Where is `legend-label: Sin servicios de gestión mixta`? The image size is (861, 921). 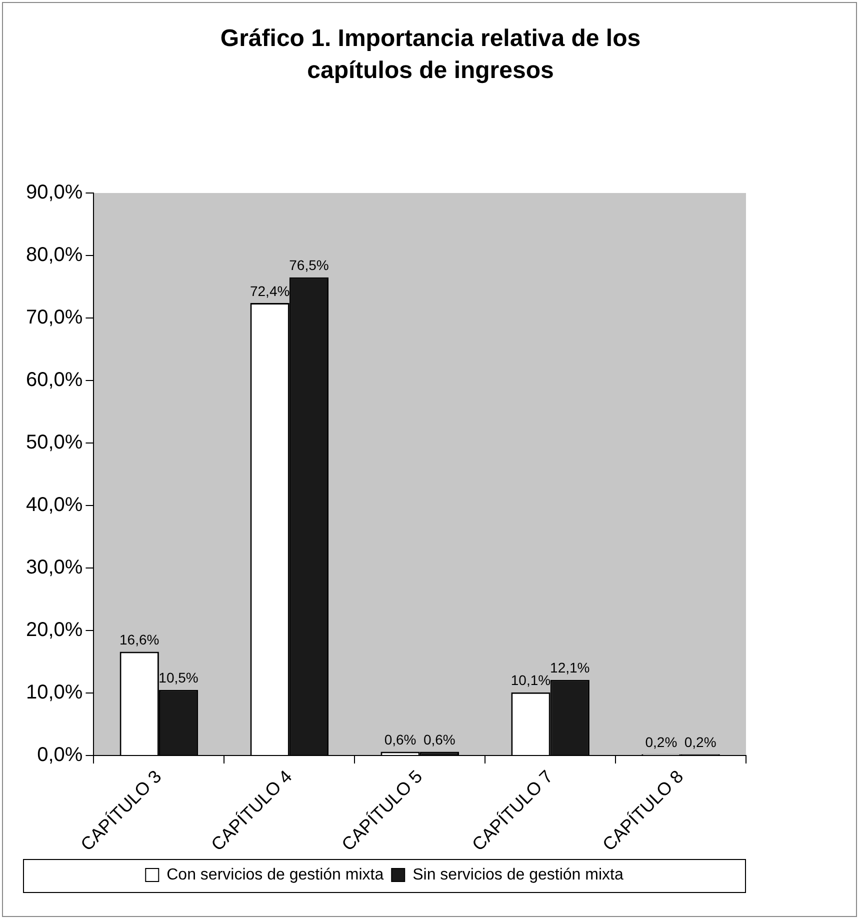 legend-label: Sin servicios de gestión mixta is located at coordinates (518, 875).